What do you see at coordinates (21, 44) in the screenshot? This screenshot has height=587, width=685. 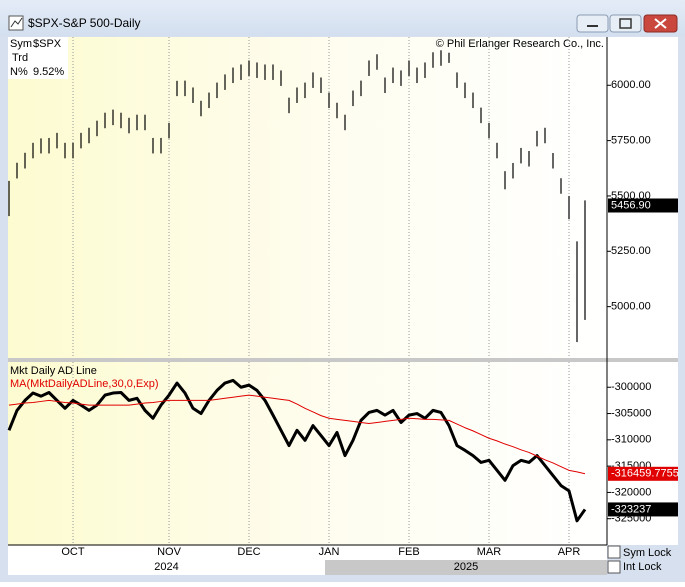 I see `info-sym-label: Sym` at bounding box center [21, 44].